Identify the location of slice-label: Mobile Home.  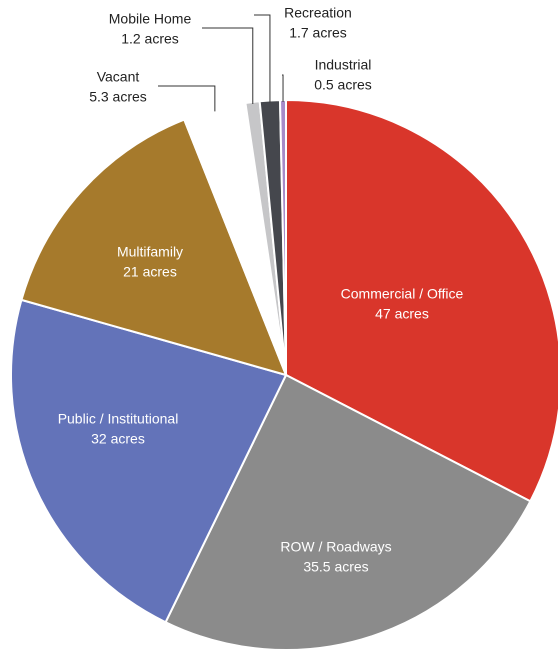
(150, 19).